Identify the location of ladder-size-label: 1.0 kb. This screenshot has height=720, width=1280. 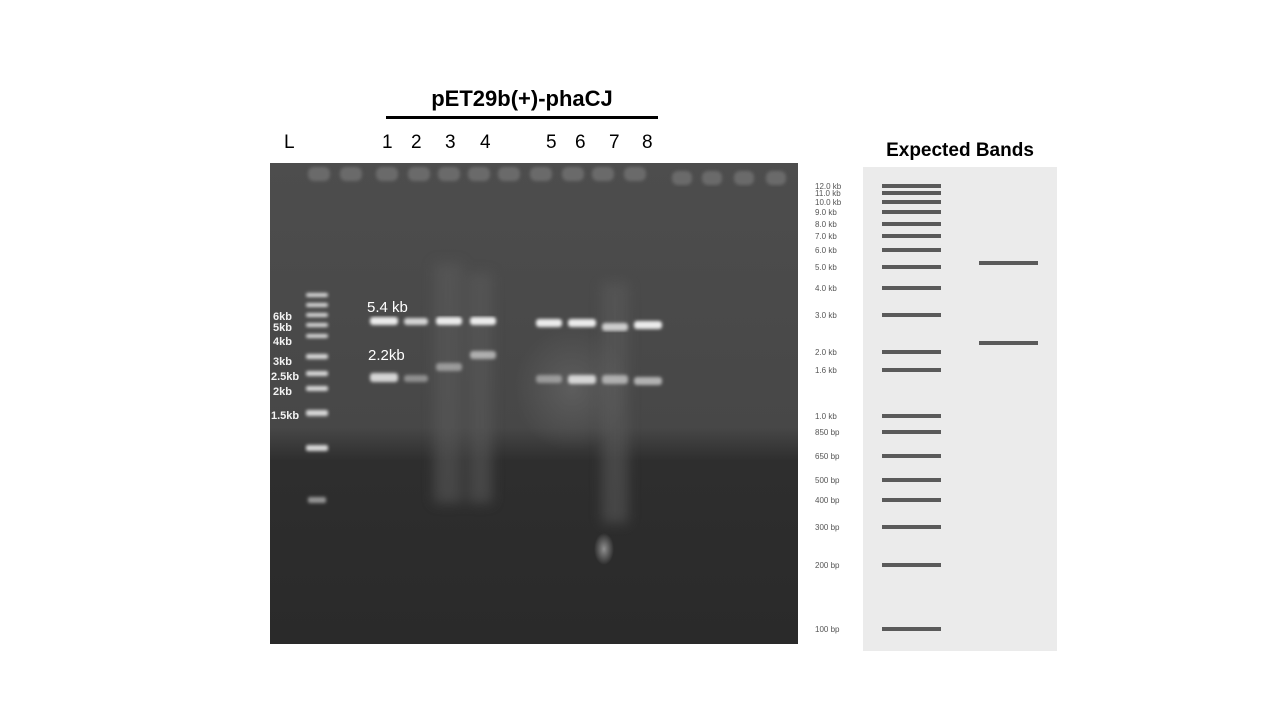
(826, 416).